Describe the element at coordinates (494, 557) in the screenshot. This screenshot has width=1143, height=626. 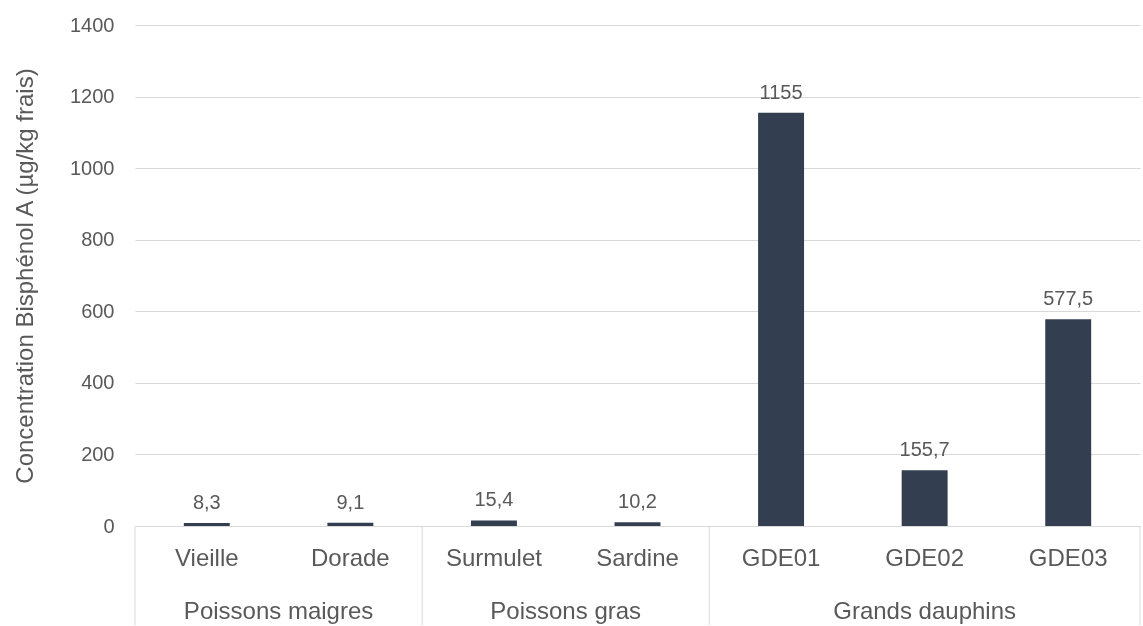
I see `x-tick-label: Surmulet` at that location.